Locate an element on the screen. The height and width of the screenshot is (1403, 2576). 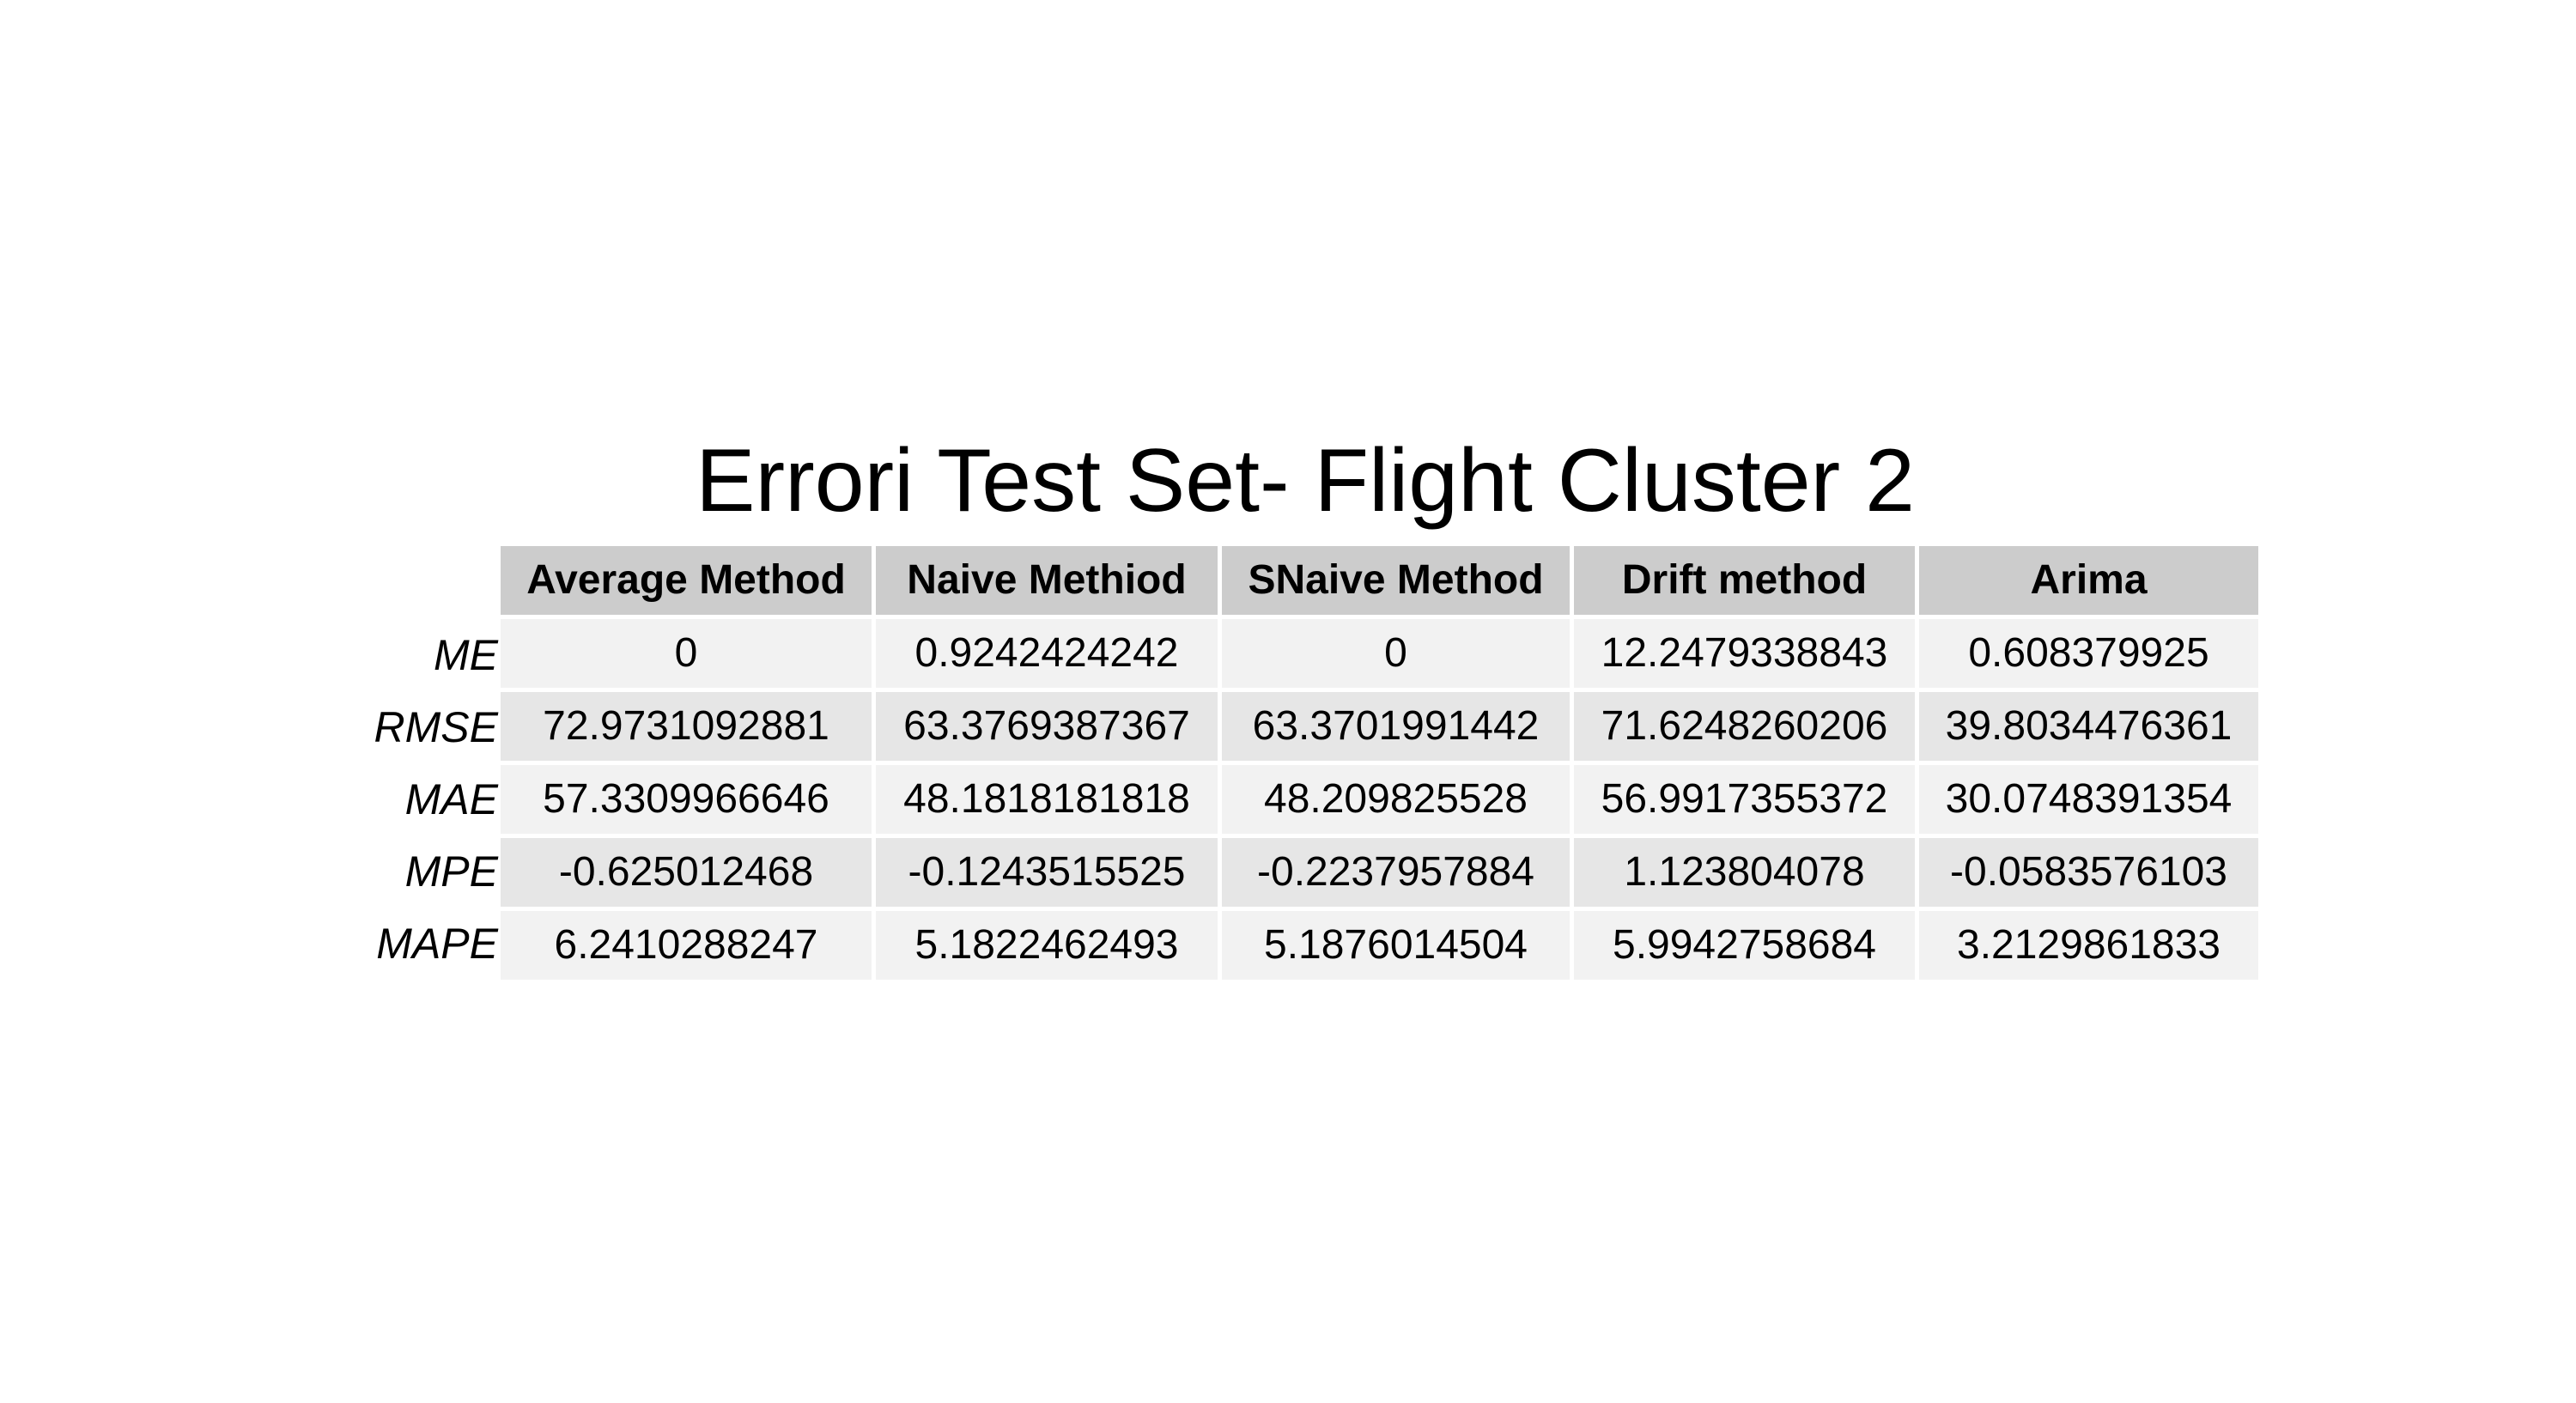
row-label-mpe: MPE is located at coordinates (451, 871).